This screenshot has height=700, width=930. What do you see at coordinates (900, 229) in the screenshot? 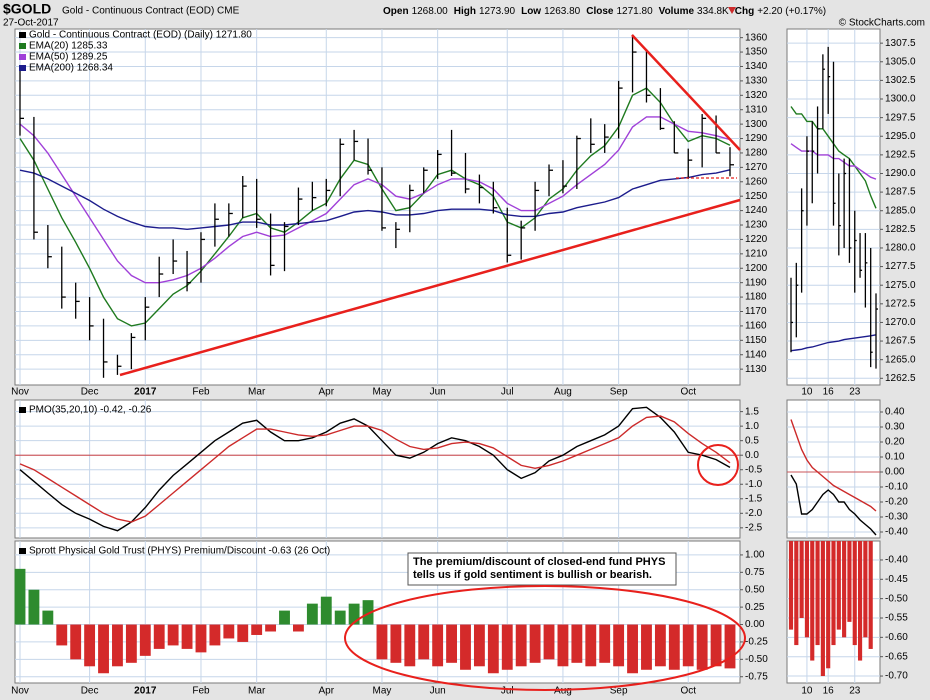
I see `y-tick-label: 1282.5` at bounding box center [900, 229].